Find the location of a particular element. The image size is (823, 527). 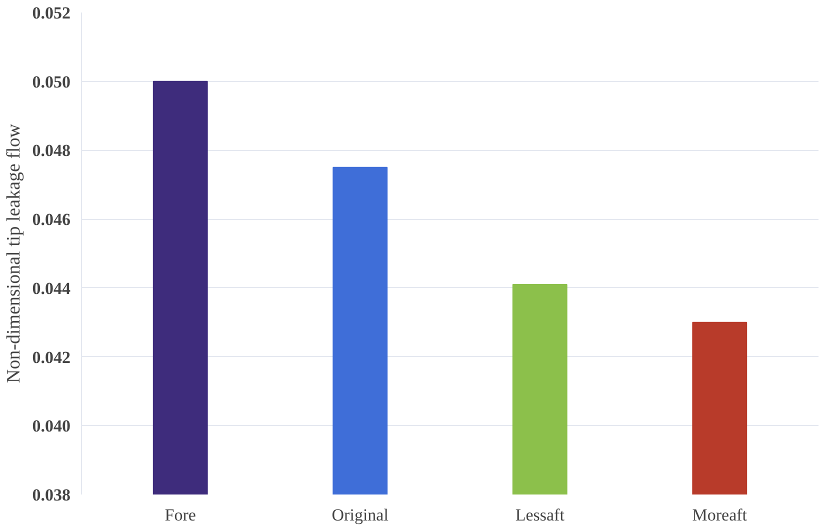

x-tick-label: Lessaft is located at coordinates (540, 515).